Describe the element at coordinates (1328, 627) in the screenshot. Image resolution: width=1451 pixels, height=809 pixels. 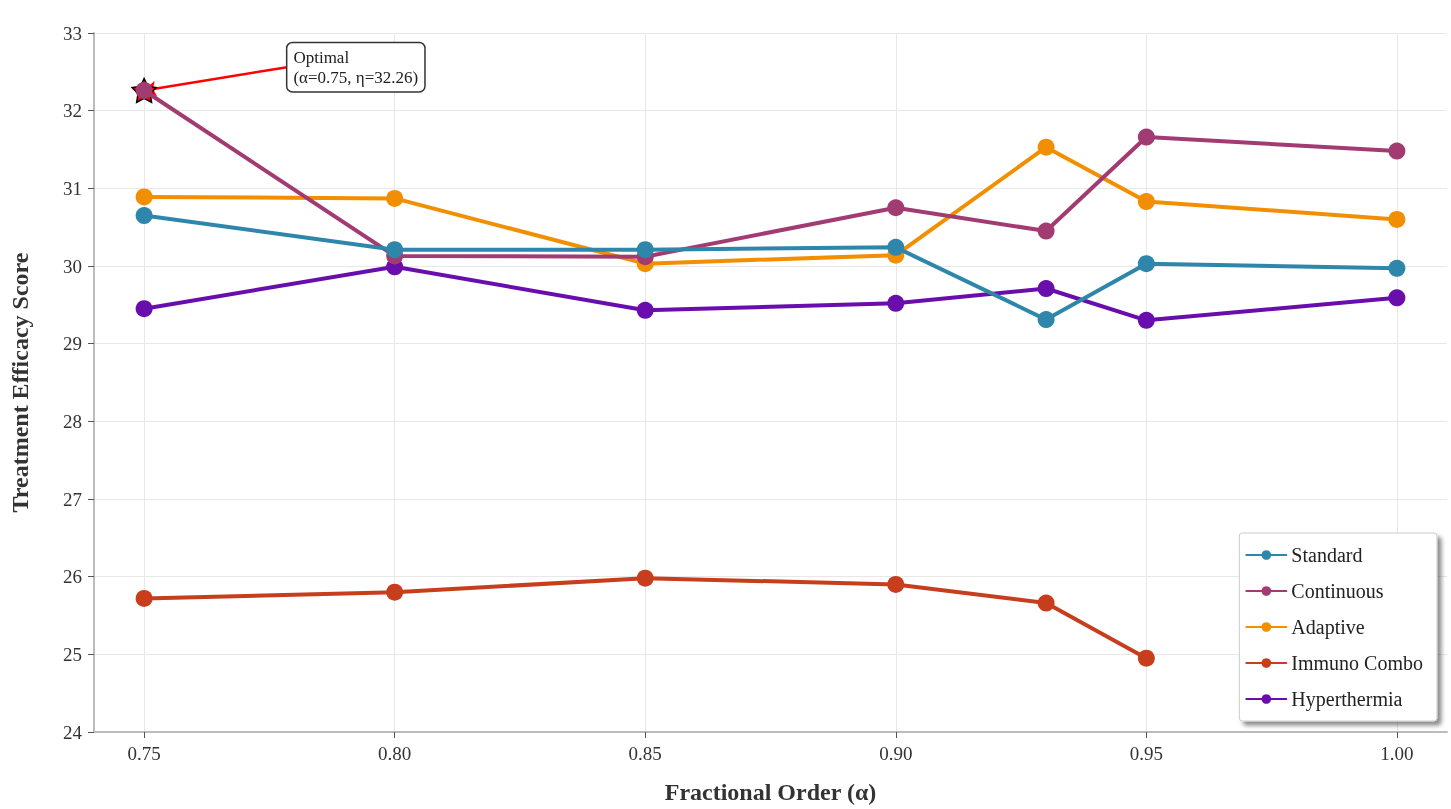
I see `legend-label: Adaptive` at that location.